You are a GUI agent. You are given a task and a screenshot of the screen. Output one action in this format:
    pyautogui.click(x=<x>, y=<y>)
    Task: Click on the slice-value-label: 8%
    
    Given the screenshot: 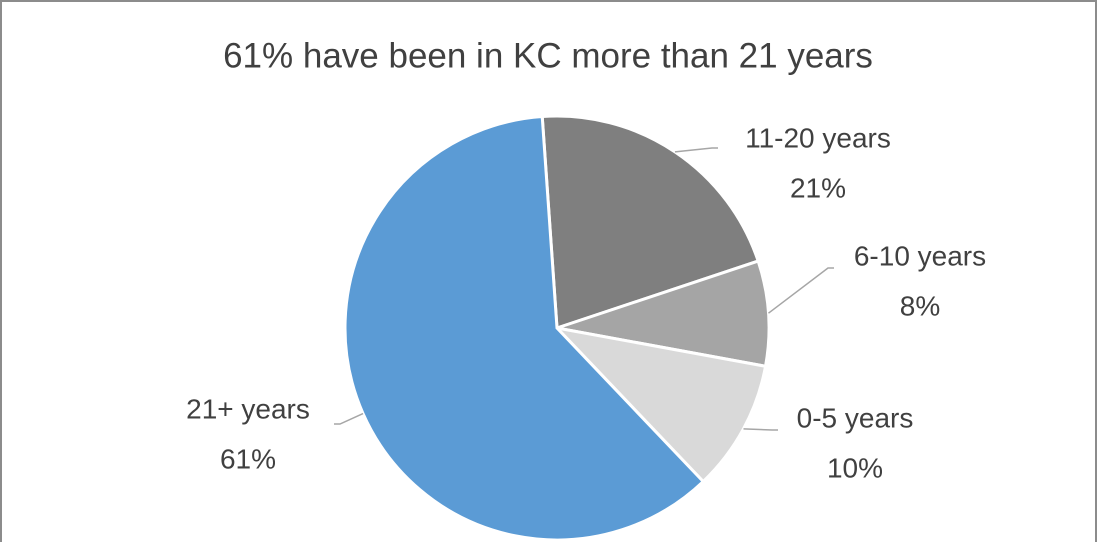 What is the action you would take?
    pyautogui.click(x=920, y=305)
    